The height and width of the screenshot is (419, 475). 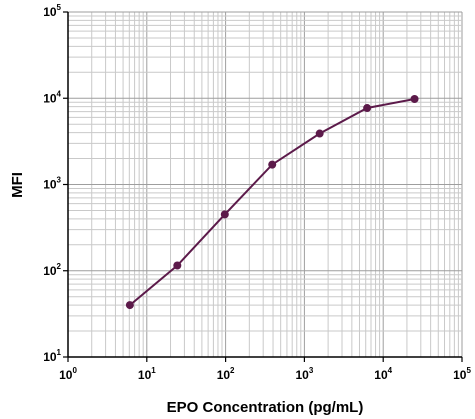 I want to click on x-tick-label: 10⁴, so click(x=383, y=374).